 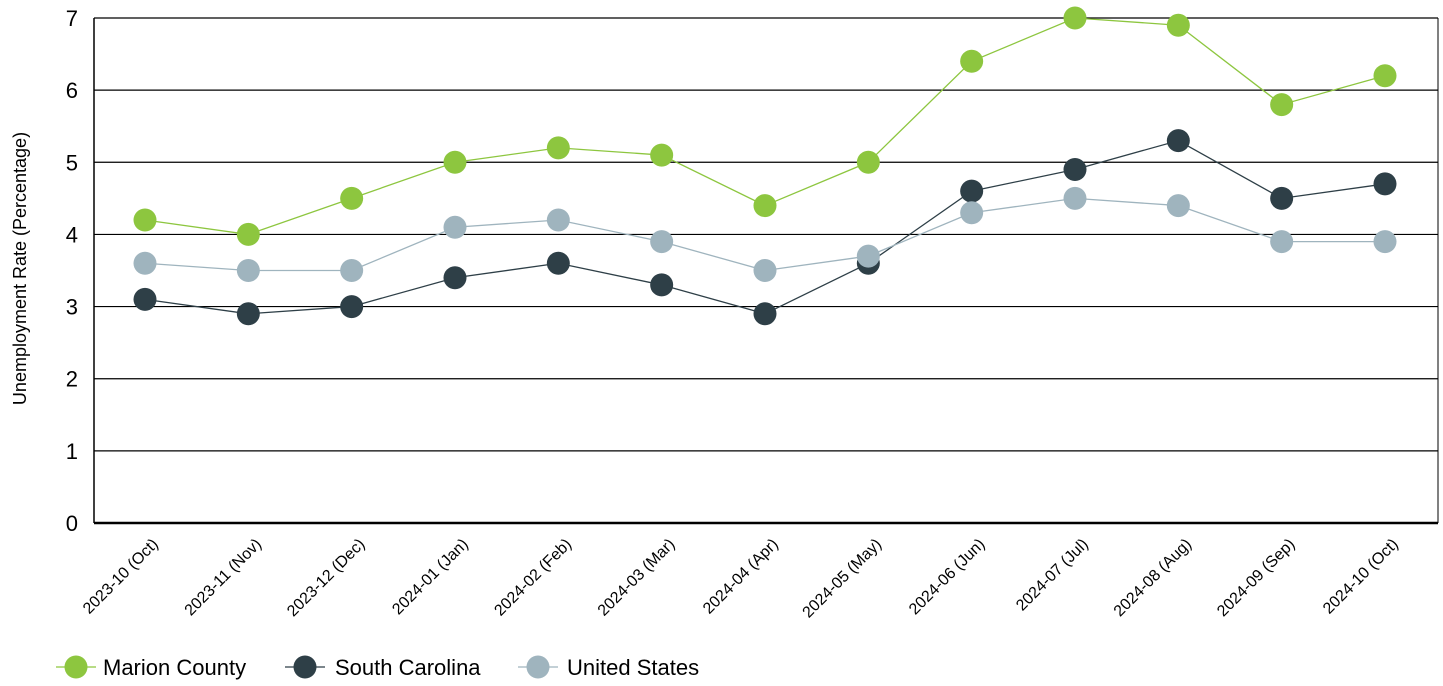 I want to click on y-axis-title: Unemployment Rate (Percentage), so click(x=20, y=268).